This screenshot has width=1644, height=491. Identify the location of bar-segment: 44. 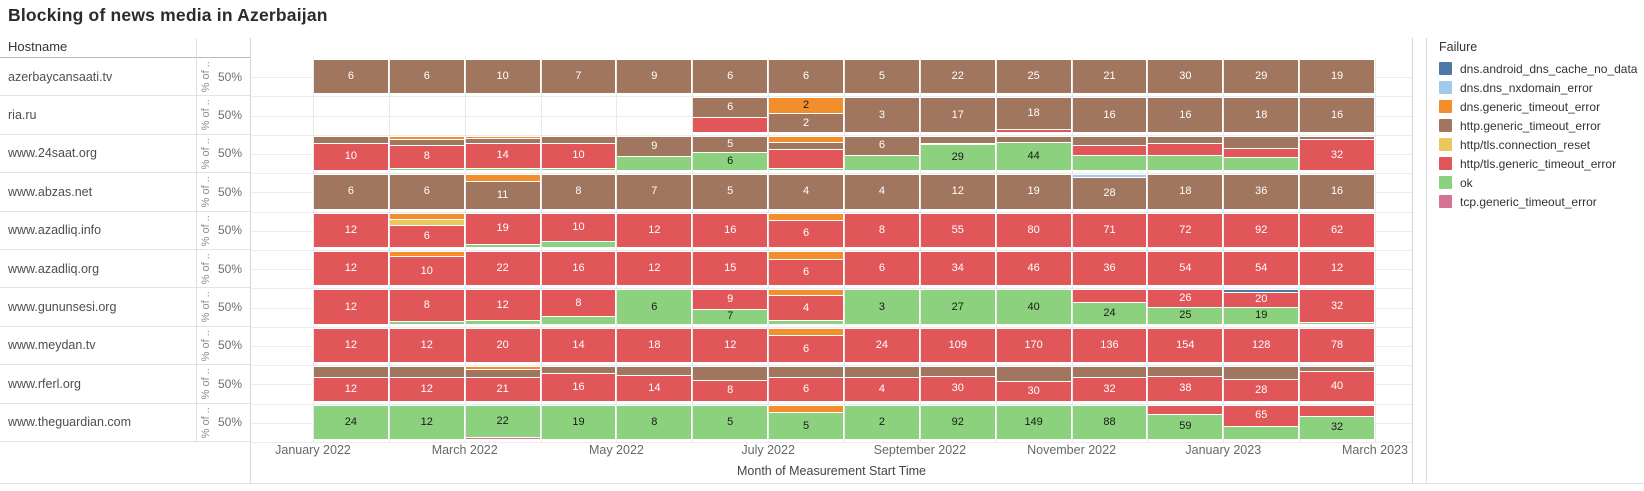
(1033, 156).